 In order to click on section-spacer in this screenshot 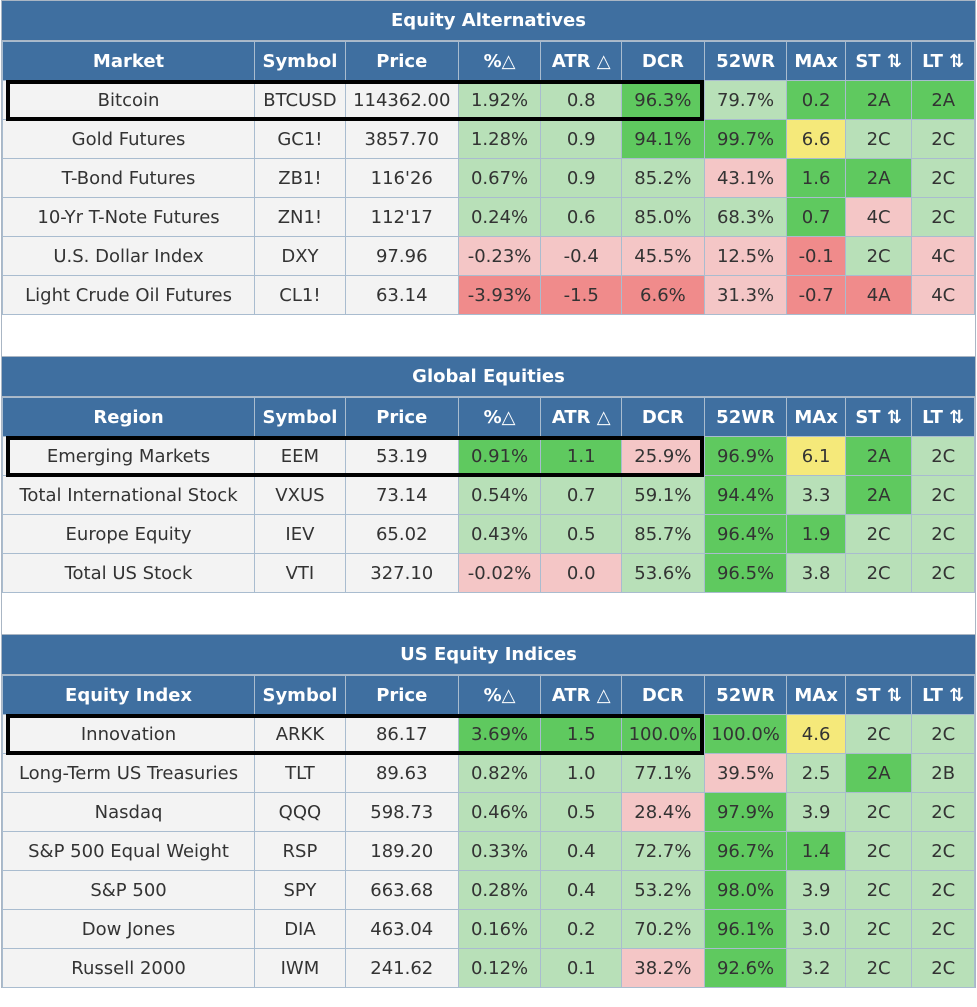, I will do `click(488, 335)`.